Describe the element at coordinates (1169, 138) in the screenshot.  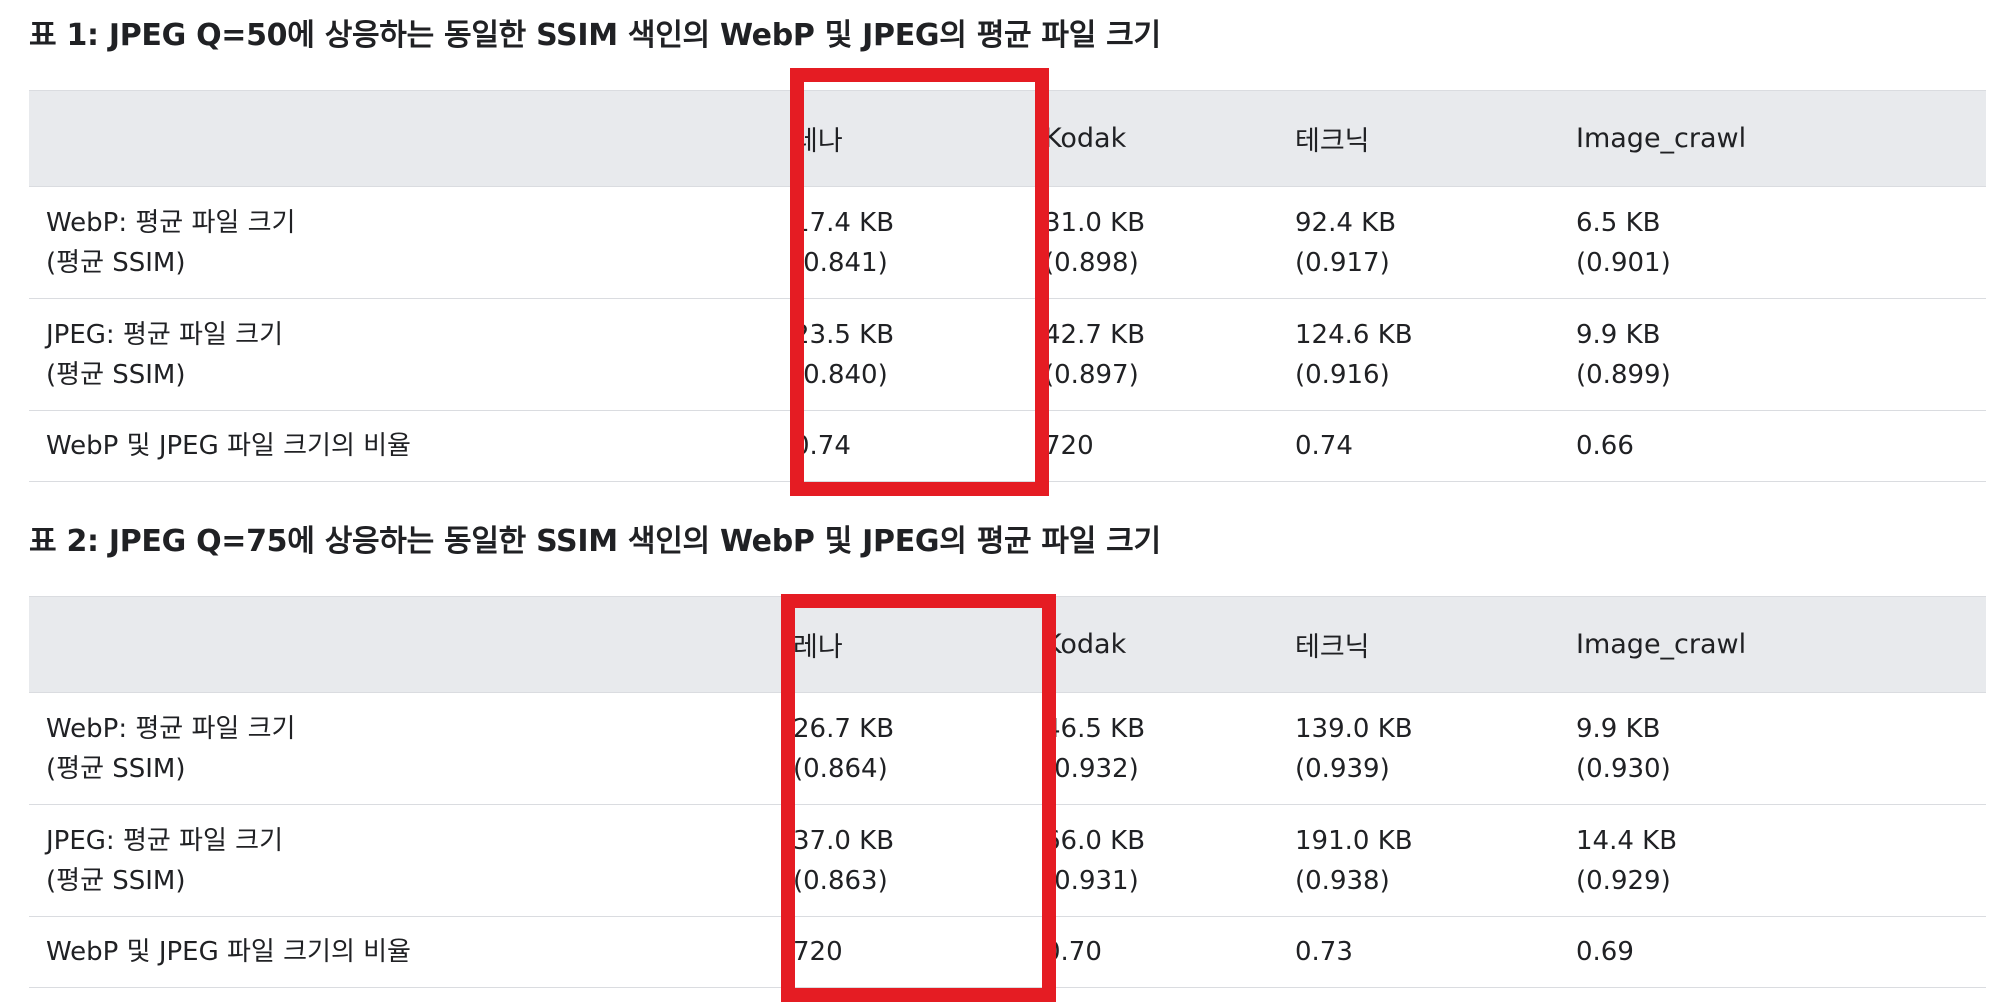
I see `table-1-header-kodak: Kodak` at that location.